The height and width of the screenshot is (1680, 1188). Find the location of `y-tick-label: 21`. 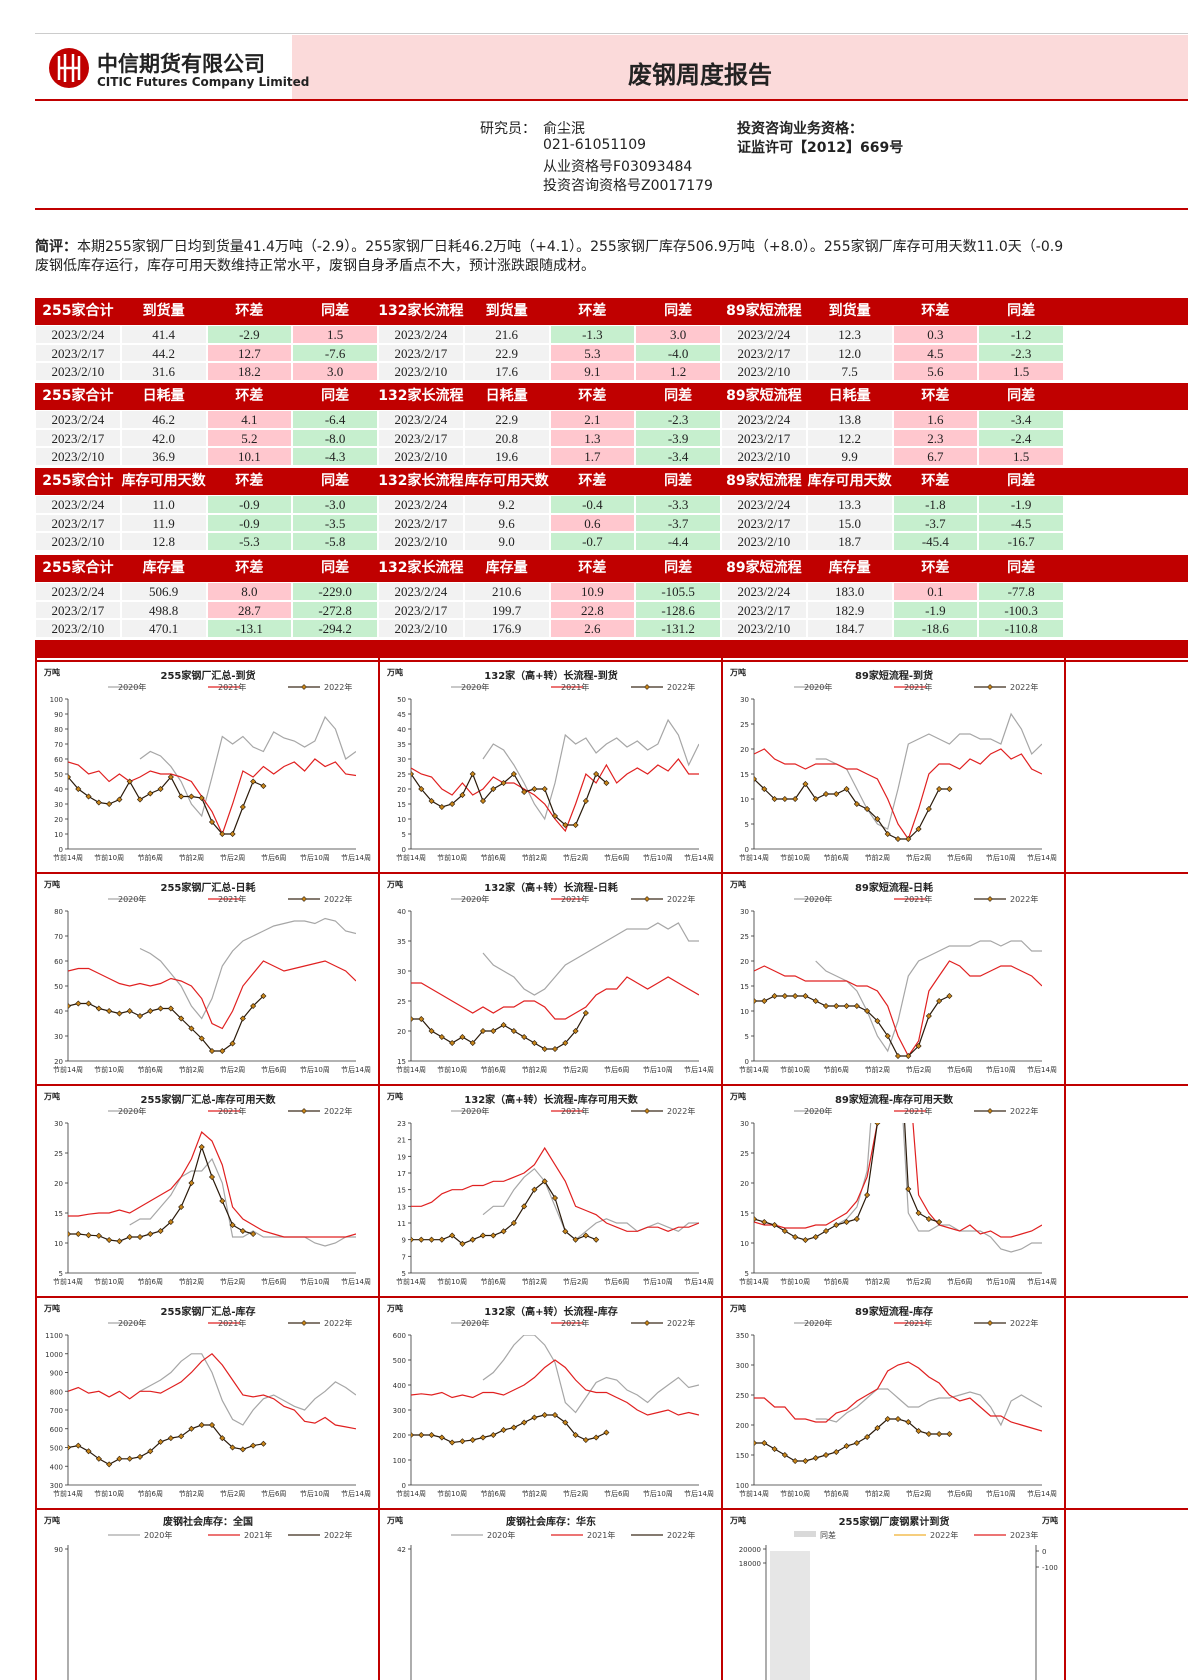

y-tick-label: 21 is located at coordinates (401, 1141).